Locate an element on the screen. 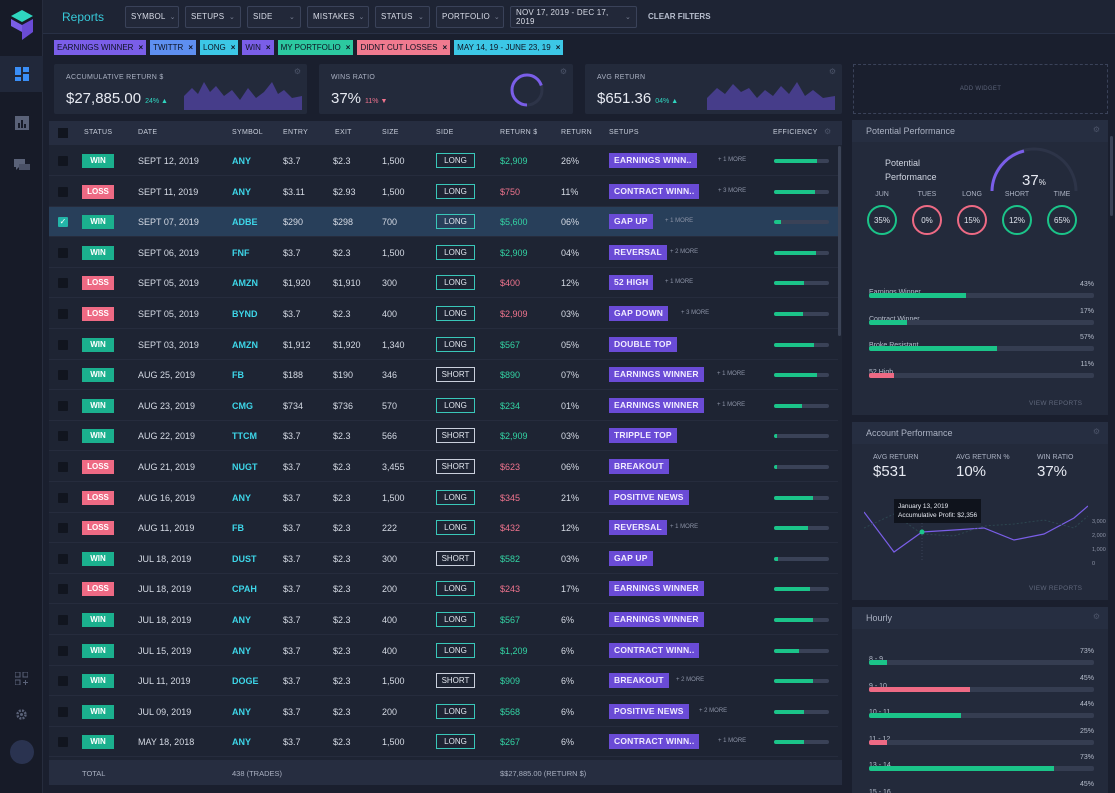  setup-tag: REVERSAL is located at coordinates (638, 528).